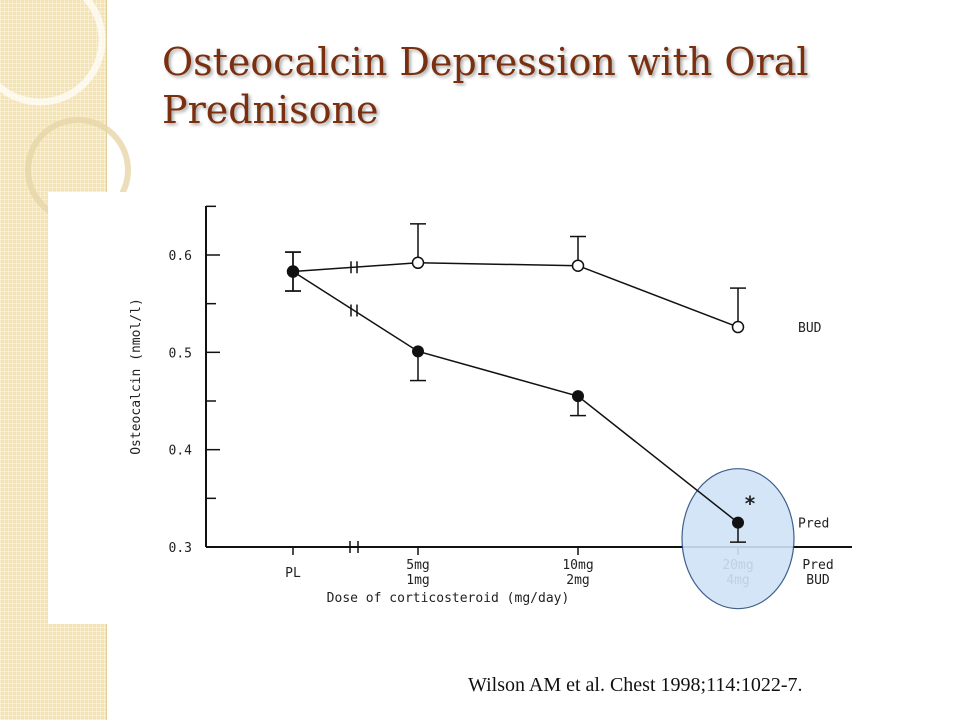 This screenshot has height=720, width=960. Describe the element at coordinates (270, 110) in the screenshot. I see `slide-title-line2: Prednisone` at that location.